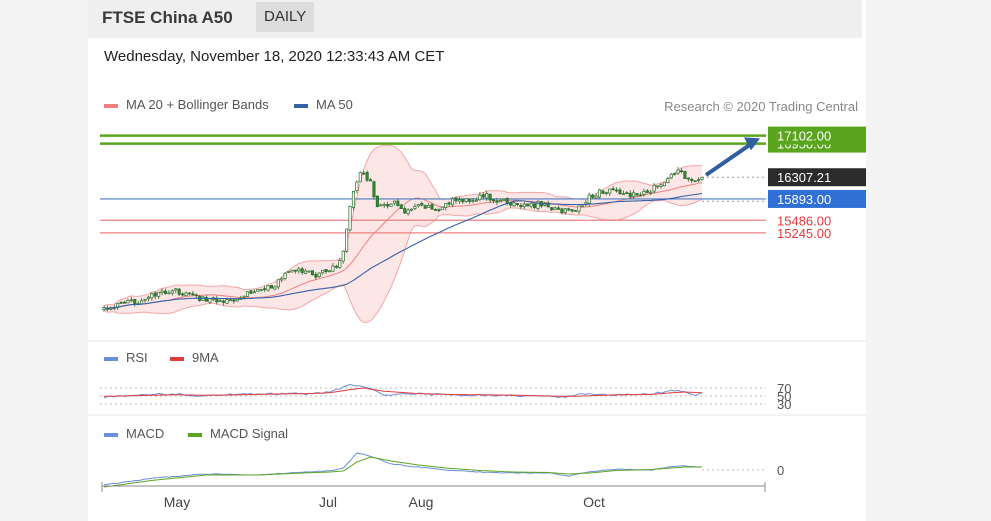 The image size is (991, 521). Describe the element at coordinates (421, 502) in the screenshot. I see `x-tick-label: Aug` at that location.